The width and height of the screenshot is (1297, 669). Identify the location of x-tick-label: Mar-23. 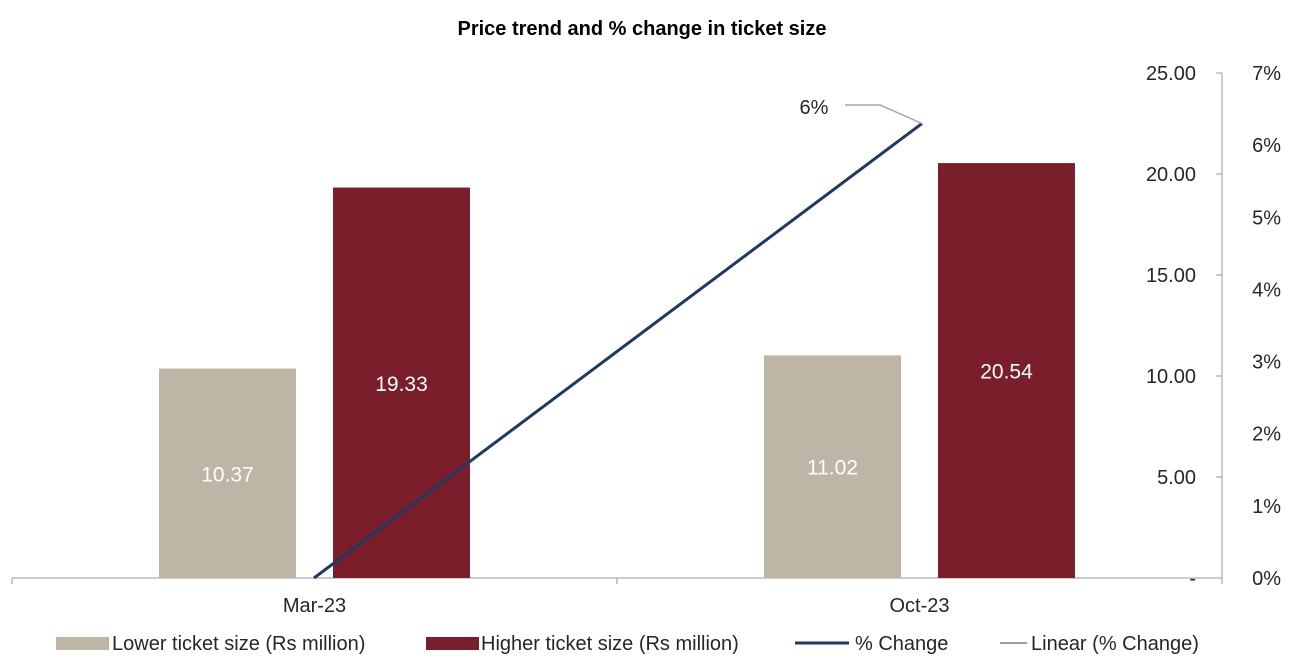
(314, 606).